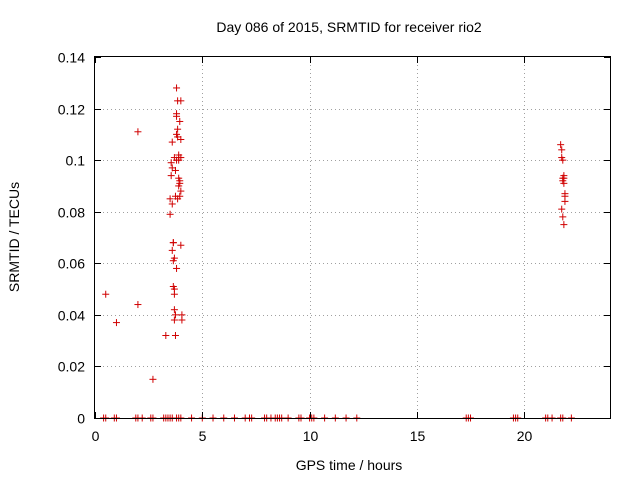 This screenshot has height=480, width=640. Describe the element at coordinates (203, 436) in the screenshot. I see `x-tick-label: 5` at that location.